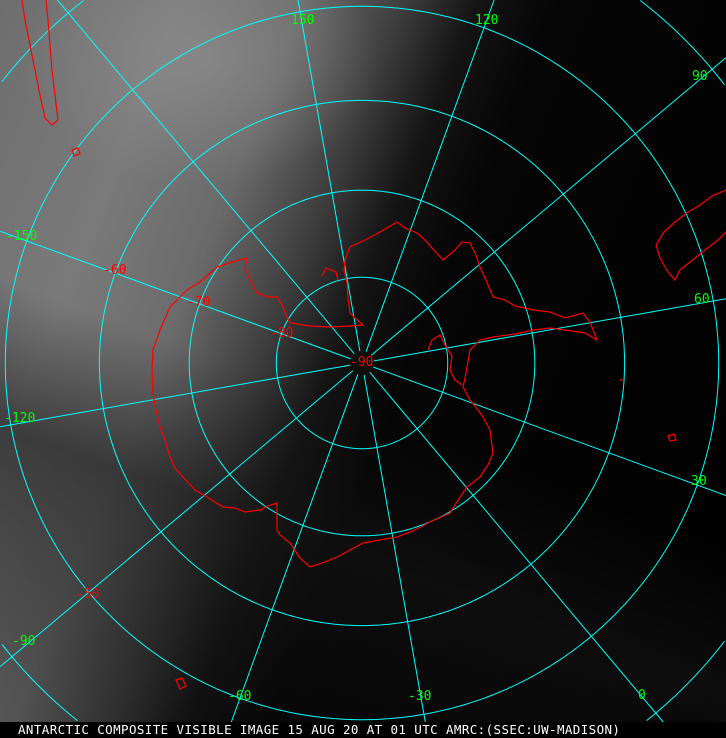 Image resolution: width=726 pixels, height=738 pixels. What do you see at coordinates (419, 696) in the screenshot?
I see `longitude-label: -30` at bounding box center [419, 696].